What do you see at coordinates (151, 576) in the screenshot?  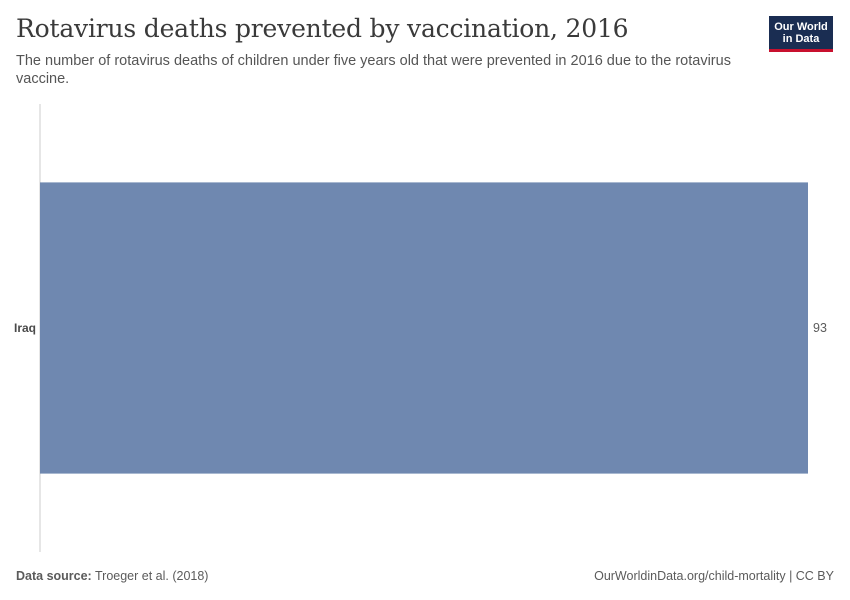 I see `data-source-value: Troeger et al. (2018)` at bounding box center [151, 576].